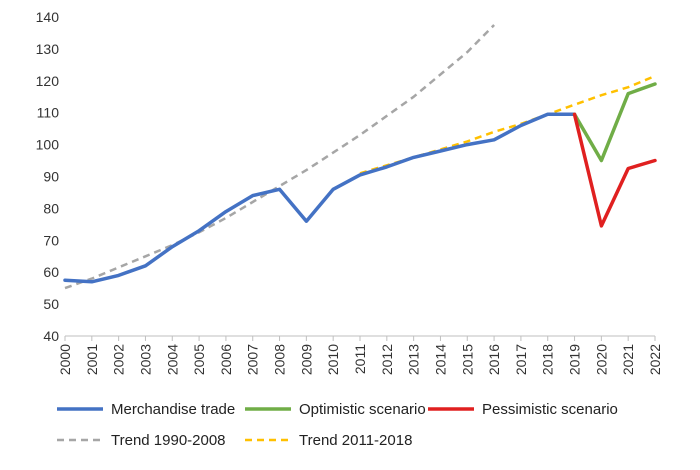  What do you see at coordinates (614, 170) in the screenshot?
I see `series-line-pessimistic-scenario` at bounding box center [614, 170].